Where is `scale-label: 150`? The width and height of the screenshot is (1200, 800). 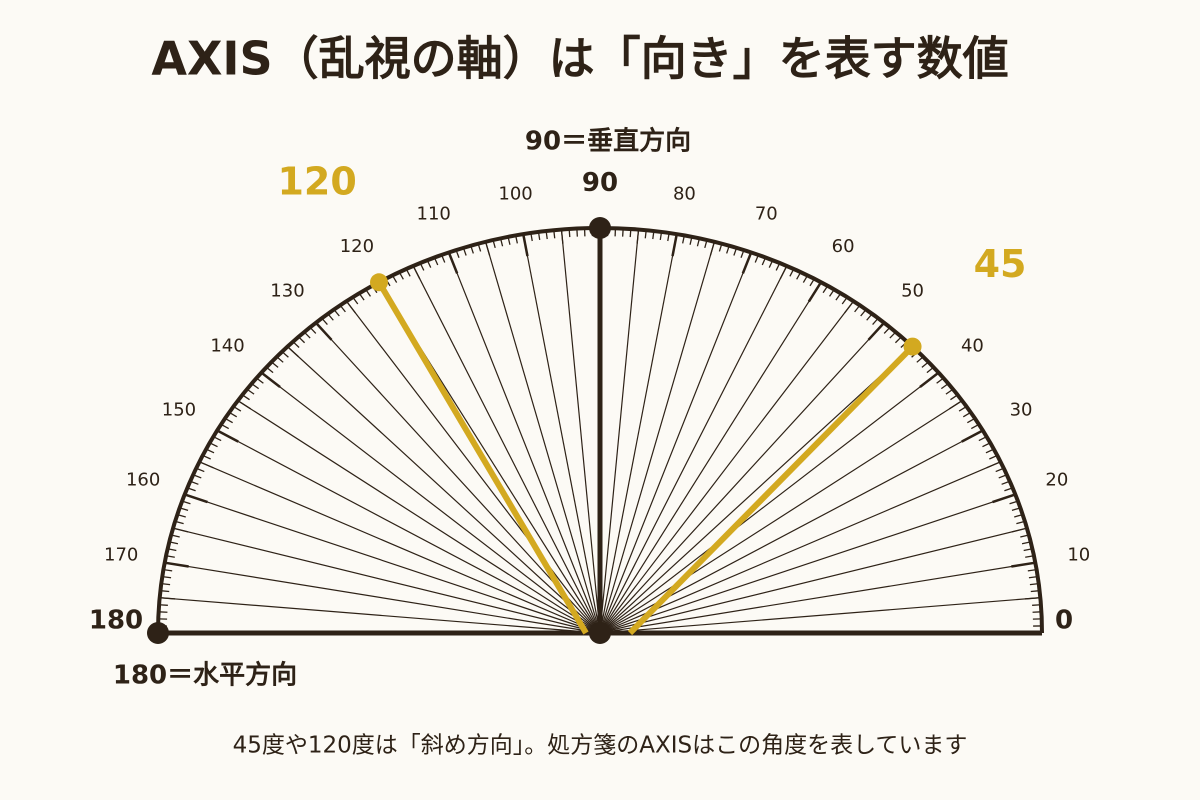 scale-label: 150 is located at coordinates (179, 409).